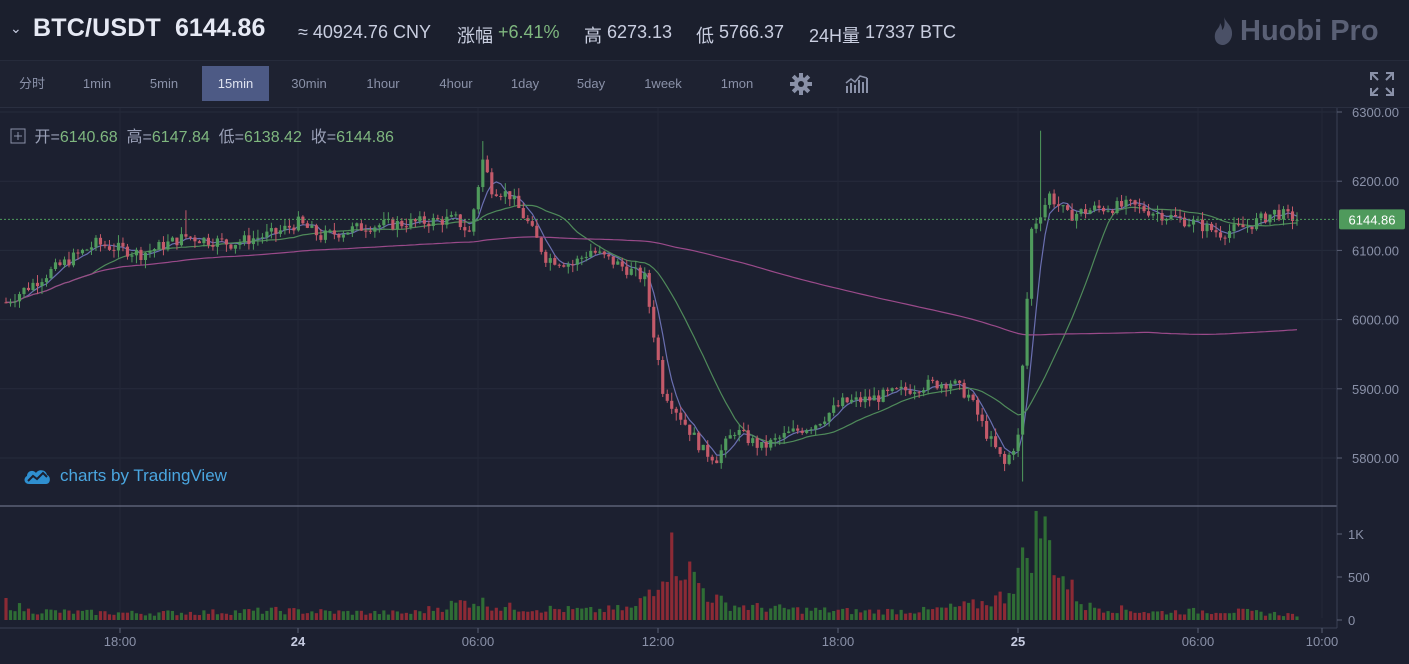 The image size is (1409, 664). What do you see at coordinates (31, 83) in the screenshot?
I see `timeframe-line: 分时` at bounding box center [31, 83].